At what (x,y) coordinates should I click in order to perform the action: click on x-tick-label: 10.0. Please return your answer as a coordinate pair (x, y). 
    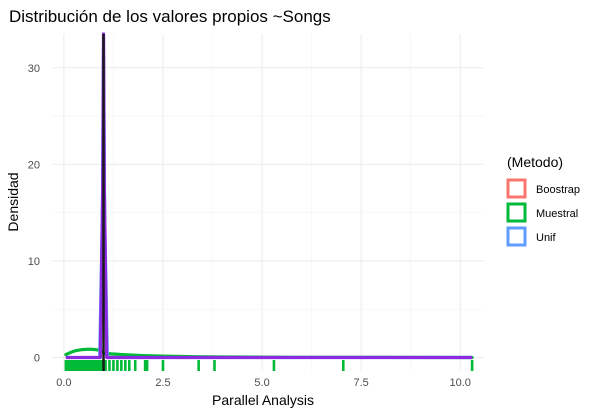
    Looking at the image, I should click on (460, 383).